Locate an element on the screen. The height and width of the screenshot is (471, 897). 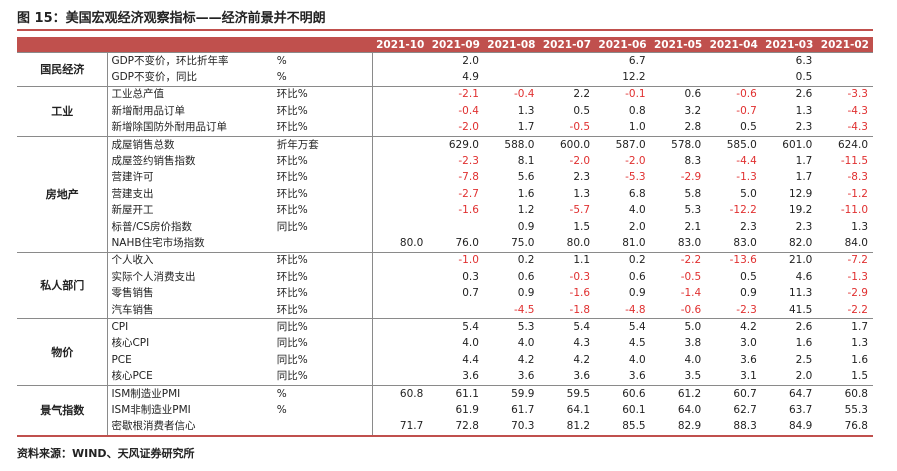
value-cell: 71.7 is located at coordinates (400, 428).